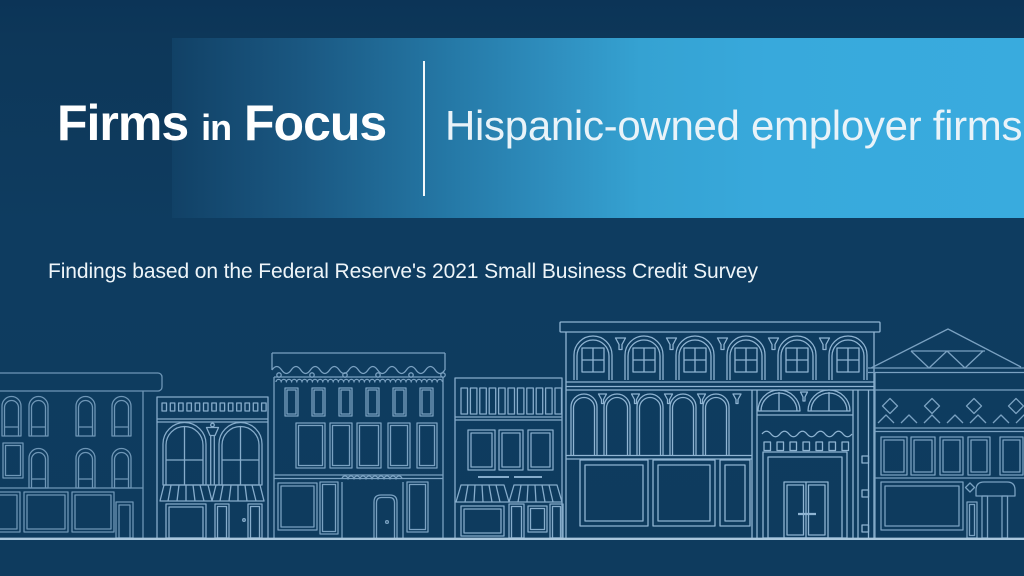 Image resolution: width=1024 pixels, height=576 pixels. What do you see at coordinates (720, 430) in the screenshot?
I see `building-ornate-arcade` at bounding box center [720, 430].